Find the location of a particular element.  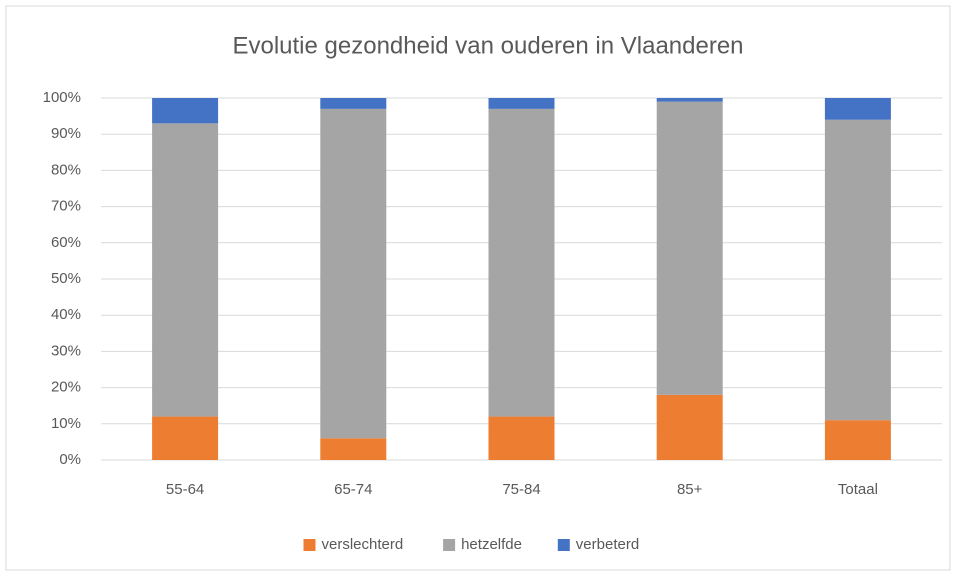

y-tick-label: 50% is located at coordinates (66, 278).